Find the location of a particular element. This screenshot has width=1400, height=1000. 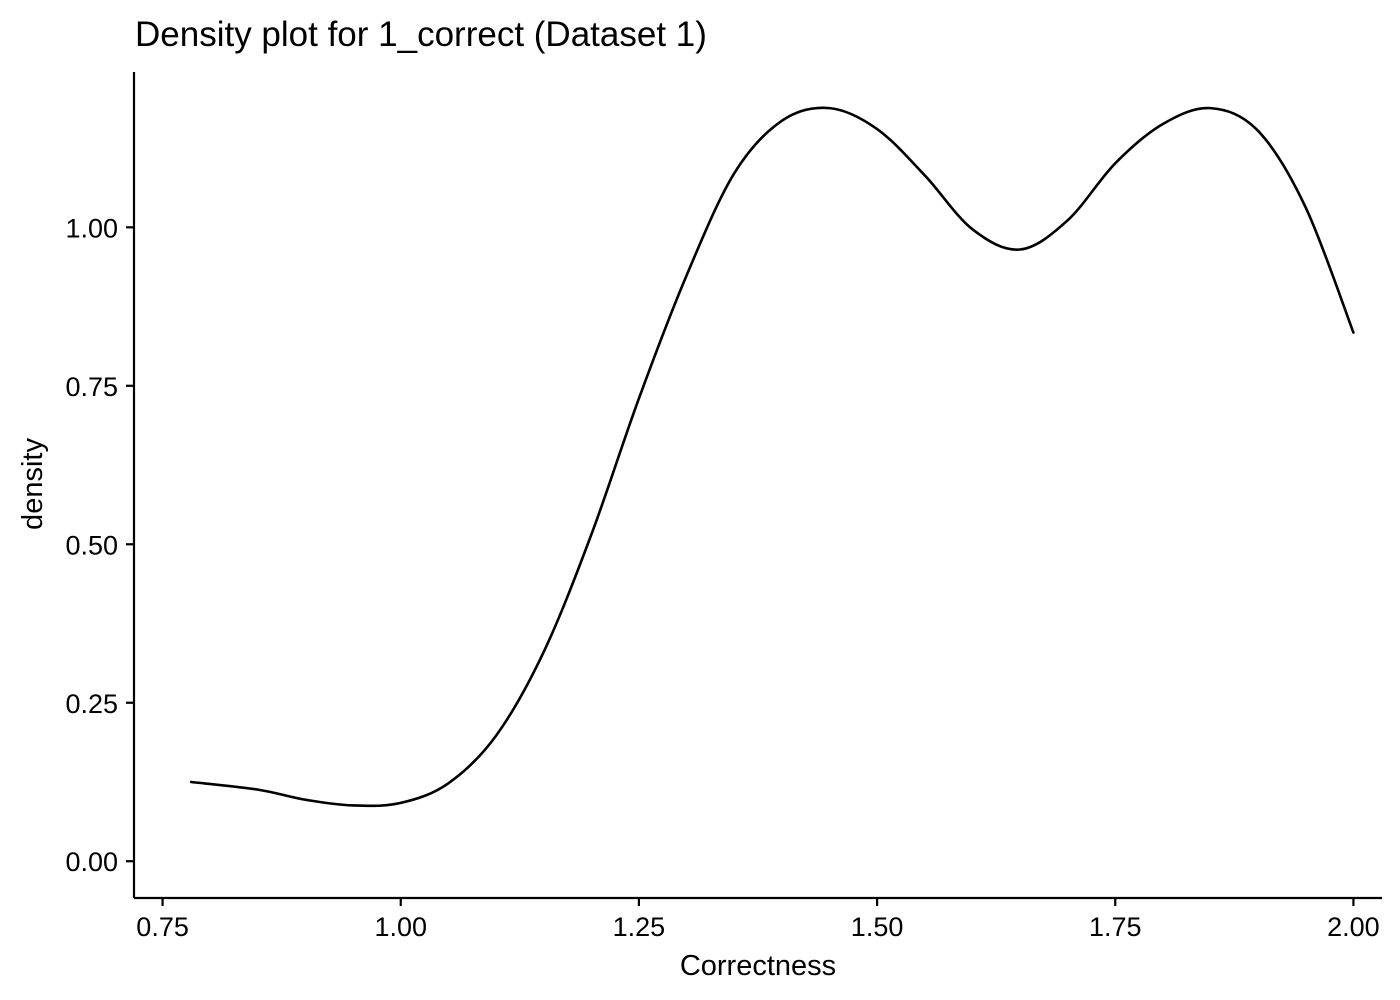

x-tick-label: 1.50 is located at coordinates (877, 927).